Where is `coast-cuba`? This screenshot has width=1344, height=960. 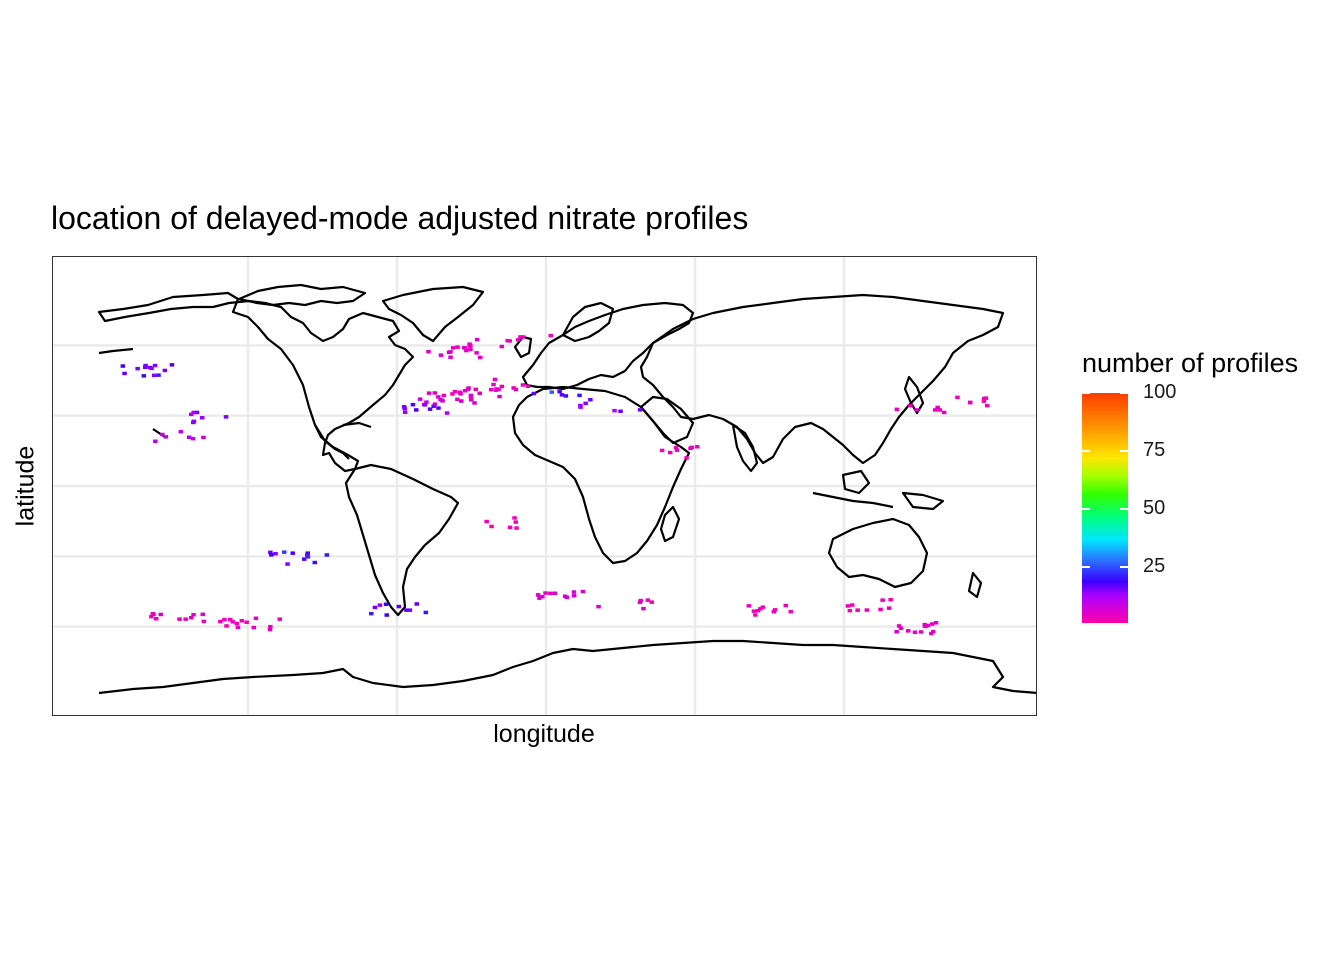 coast-cuba is located at coordinates (357, 425).